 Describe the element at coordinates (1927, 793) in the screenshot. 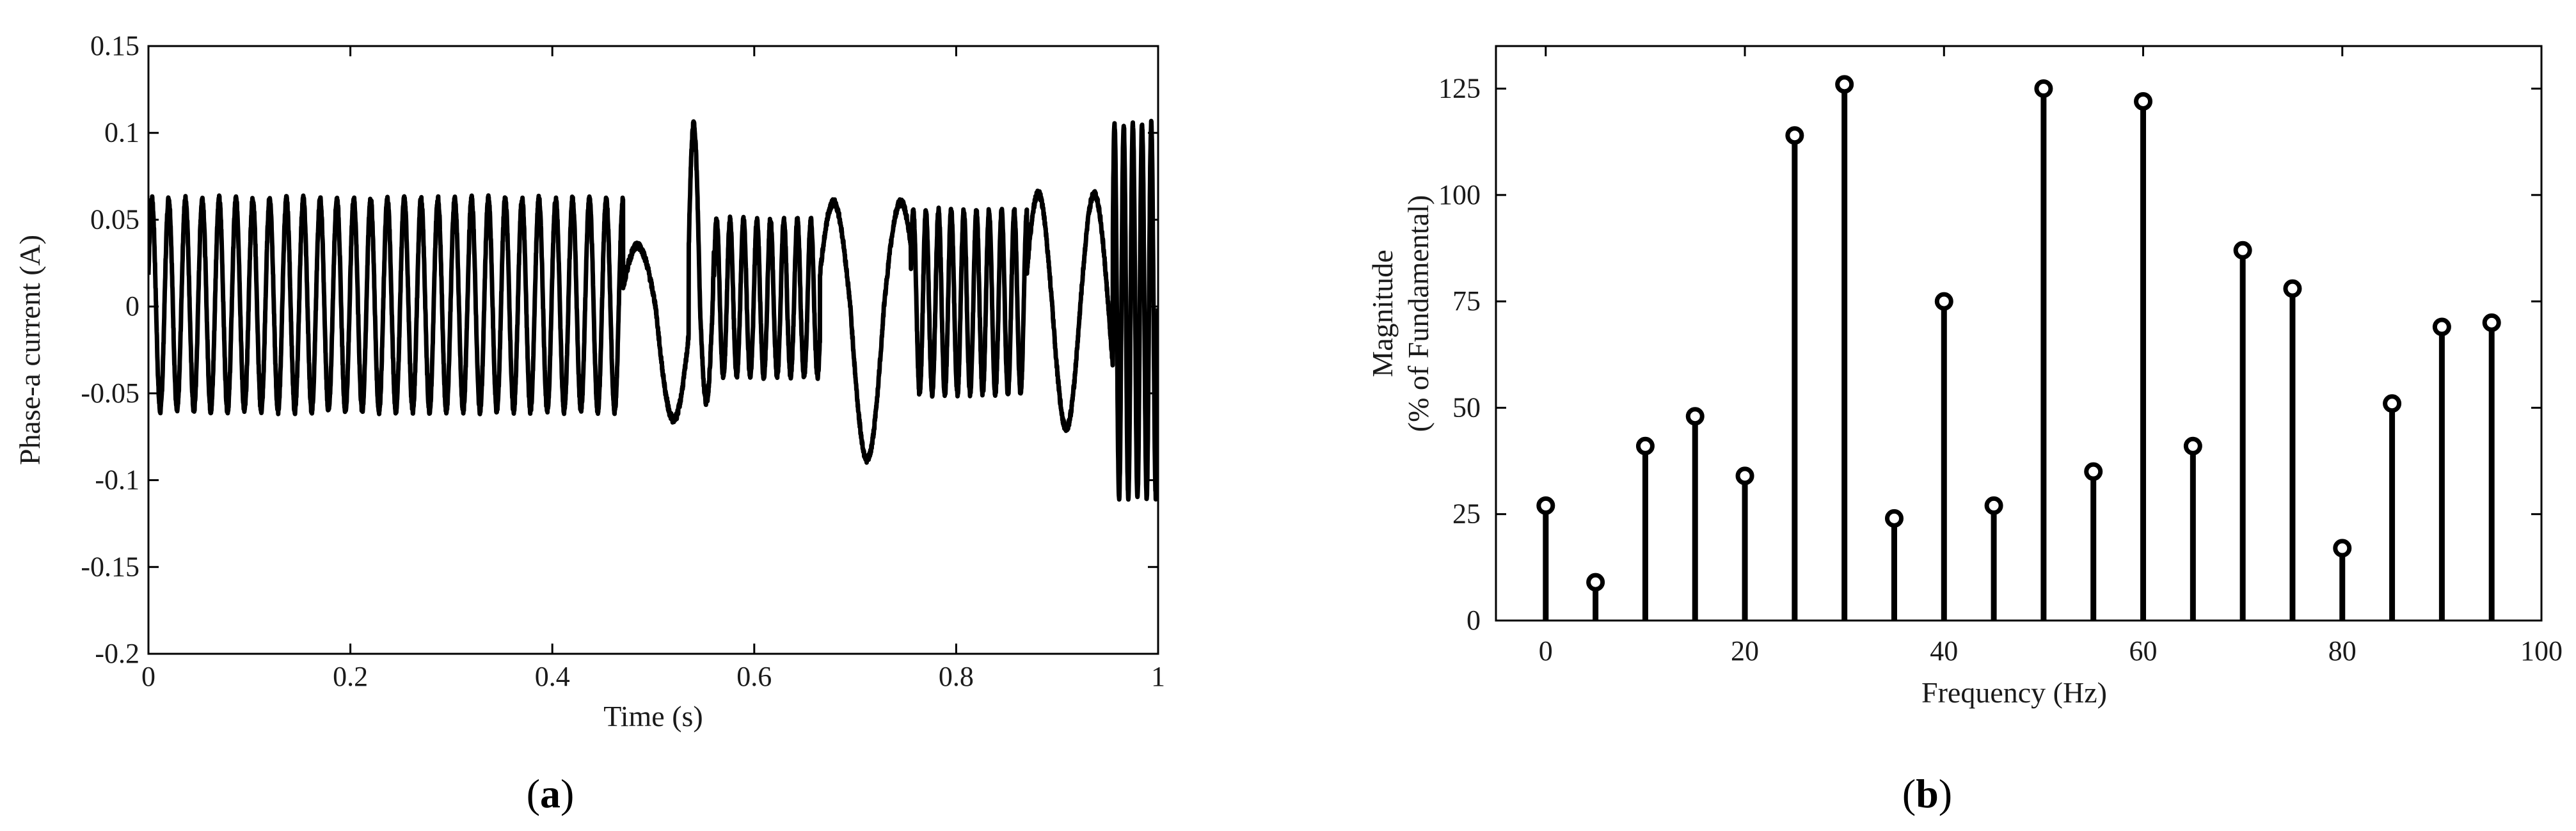

I see `panel-caption-b: (b)` at that location.